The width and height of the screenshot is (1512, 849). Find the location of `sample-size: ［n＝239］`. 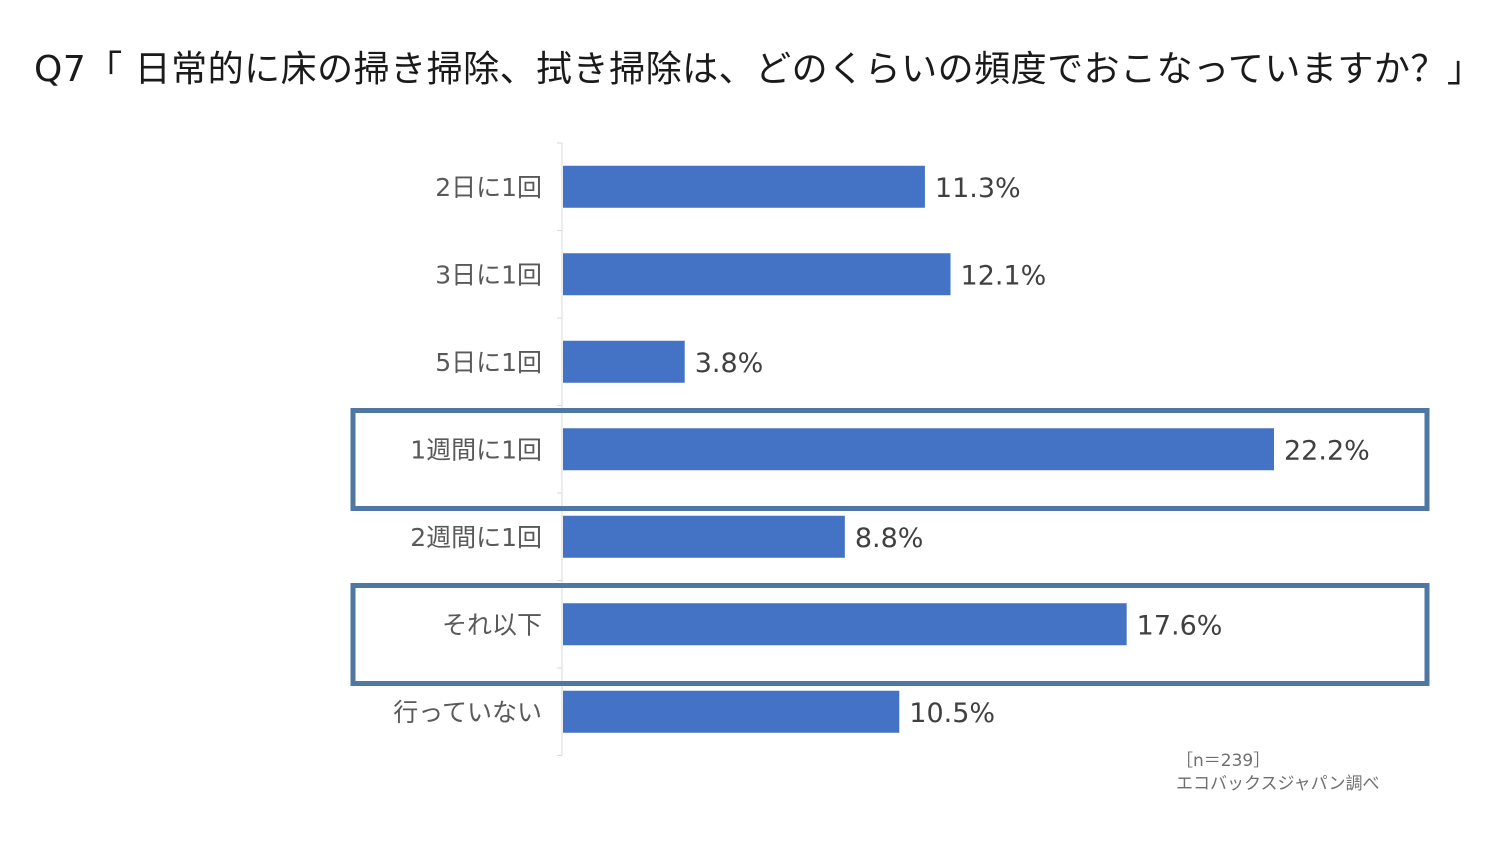

sample-size: ［n＝239］ is located at coordinates (1223, 761).